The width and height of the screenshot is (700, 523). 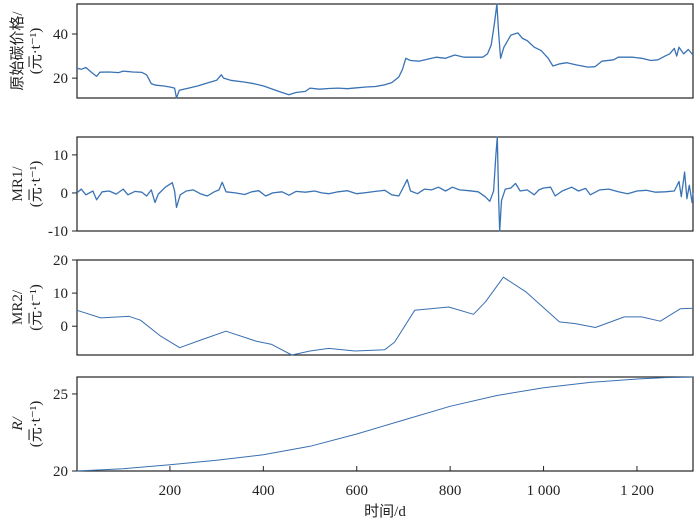 What do you see at coordinates (385, 511) in the screenshot?
I see `x-axis-label: 时间/d` at bounding box center [385, 511].